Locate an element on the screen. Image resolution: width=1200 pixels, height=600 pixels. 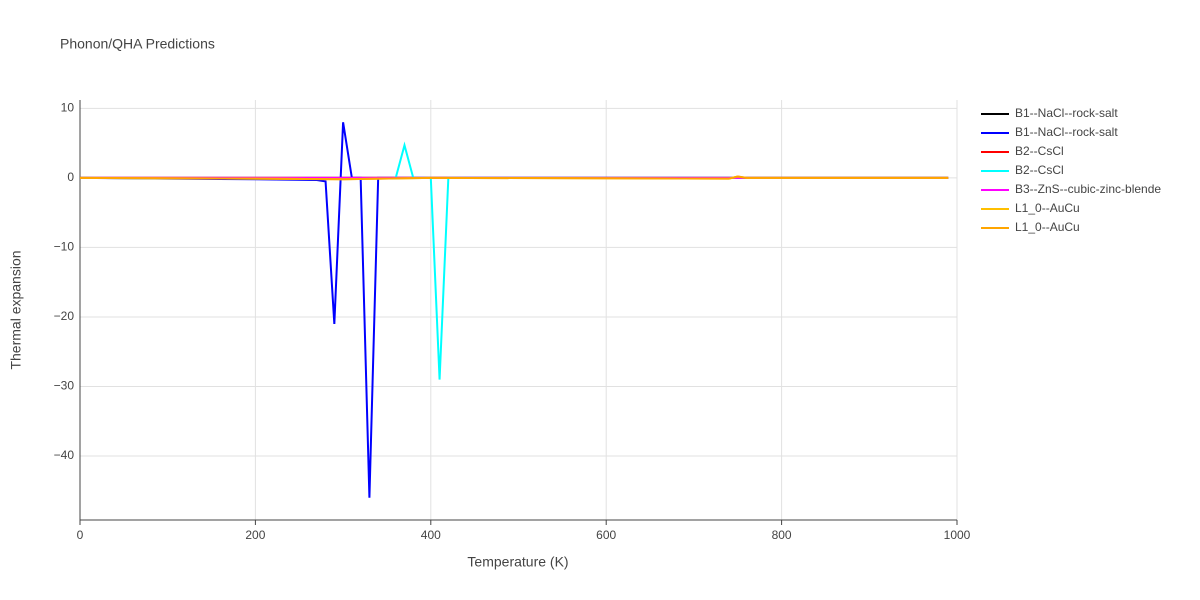
x-tick-label: 200 is located at coordinates (255, 535).